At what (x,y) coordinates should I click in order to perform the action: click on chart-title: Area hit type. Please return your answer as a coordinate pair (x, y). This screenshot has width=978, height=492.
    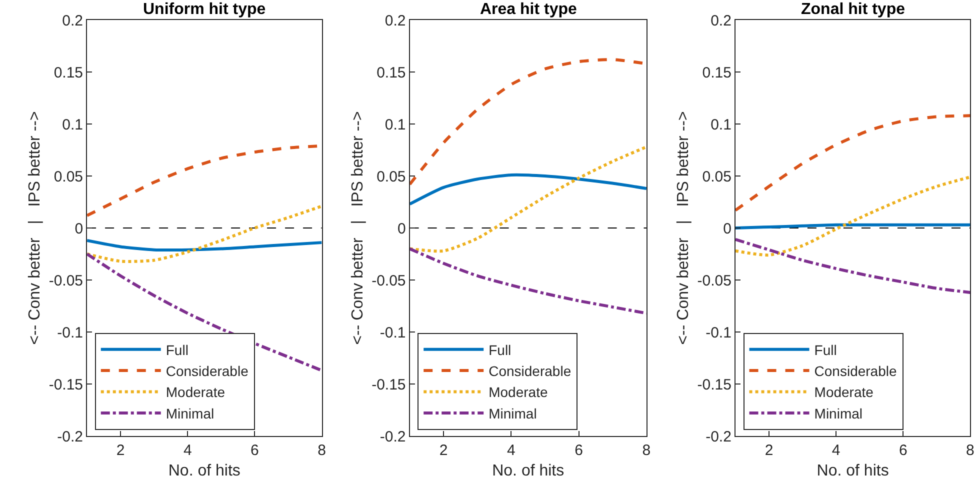
    Looking at the image, I should click on (529, 9).